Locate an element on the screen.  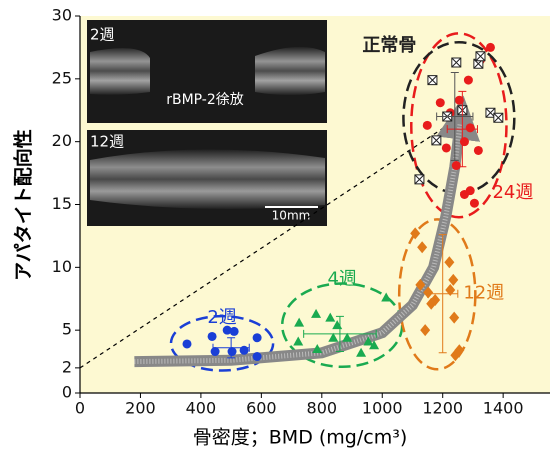
series-label: 4週 is located at coordinates (341, 278).